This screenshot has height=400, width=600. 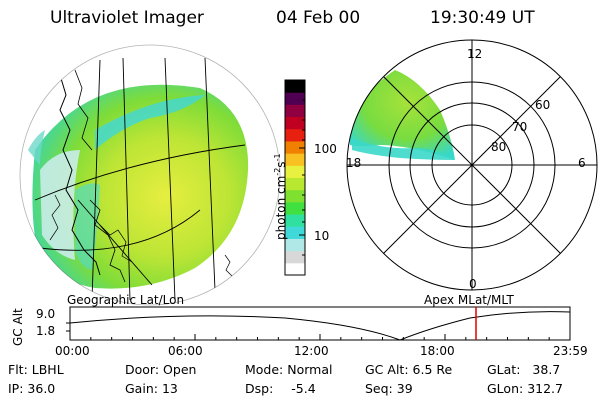 What do you see at coordinates (185, 351) in the screenshot?
I see `x-tick-0600: 06:00` at bounding box center [185, 351].